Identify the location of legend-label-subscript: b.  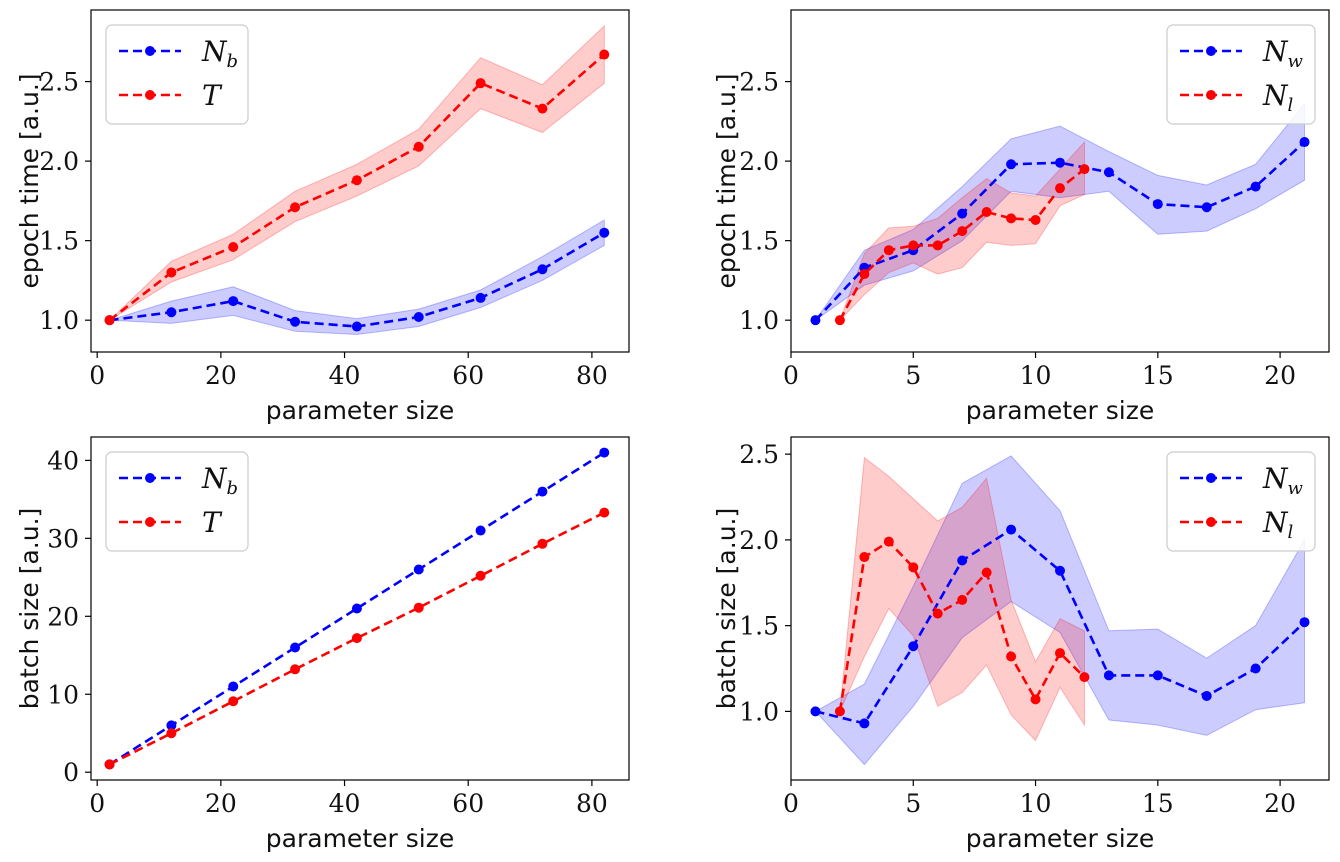
(233, 488).